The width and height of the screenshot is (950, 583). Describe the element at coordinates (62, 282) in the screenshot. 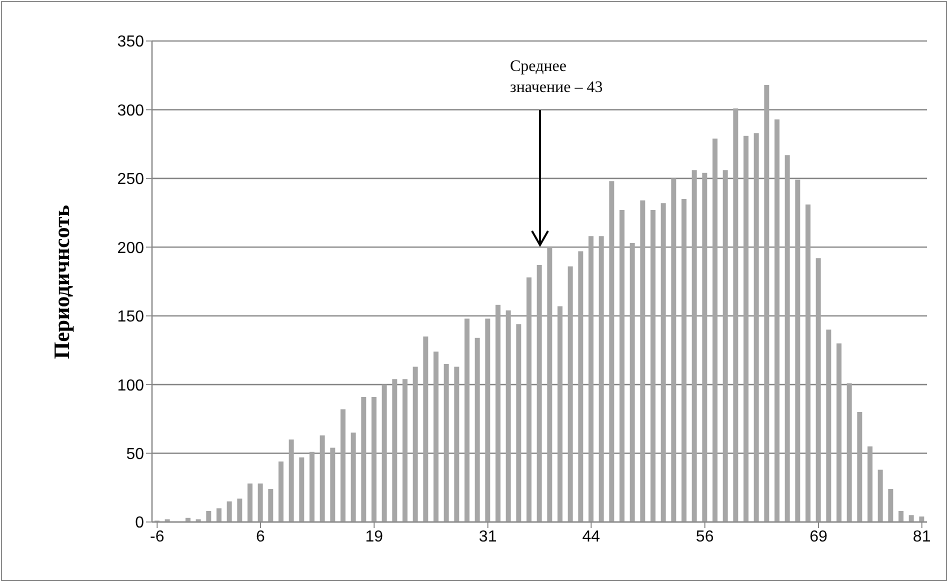

I see `y-axis-title: Периодичнсоть` at that location.